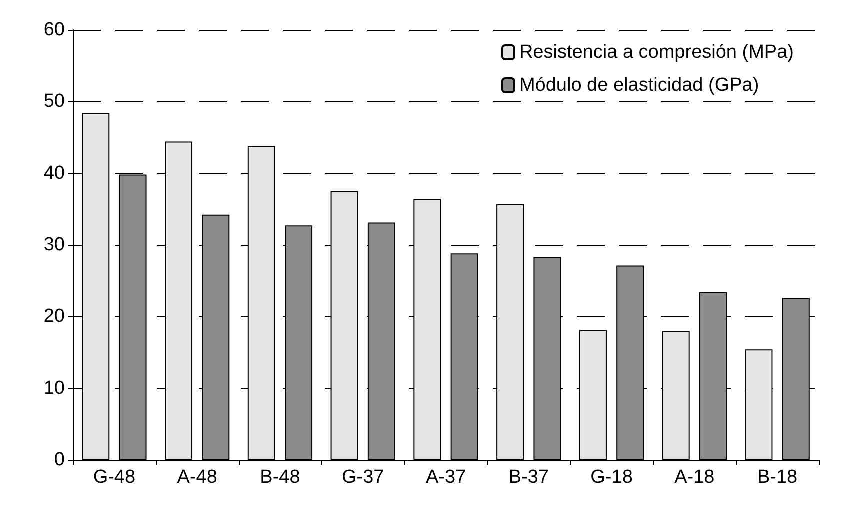 The image size is (847, 517). What do you see at coordinates (656, 52) in the screenshot?
I see `legend-label: Resistencia a compresión (MPa)` at bounding box center [656, 52].